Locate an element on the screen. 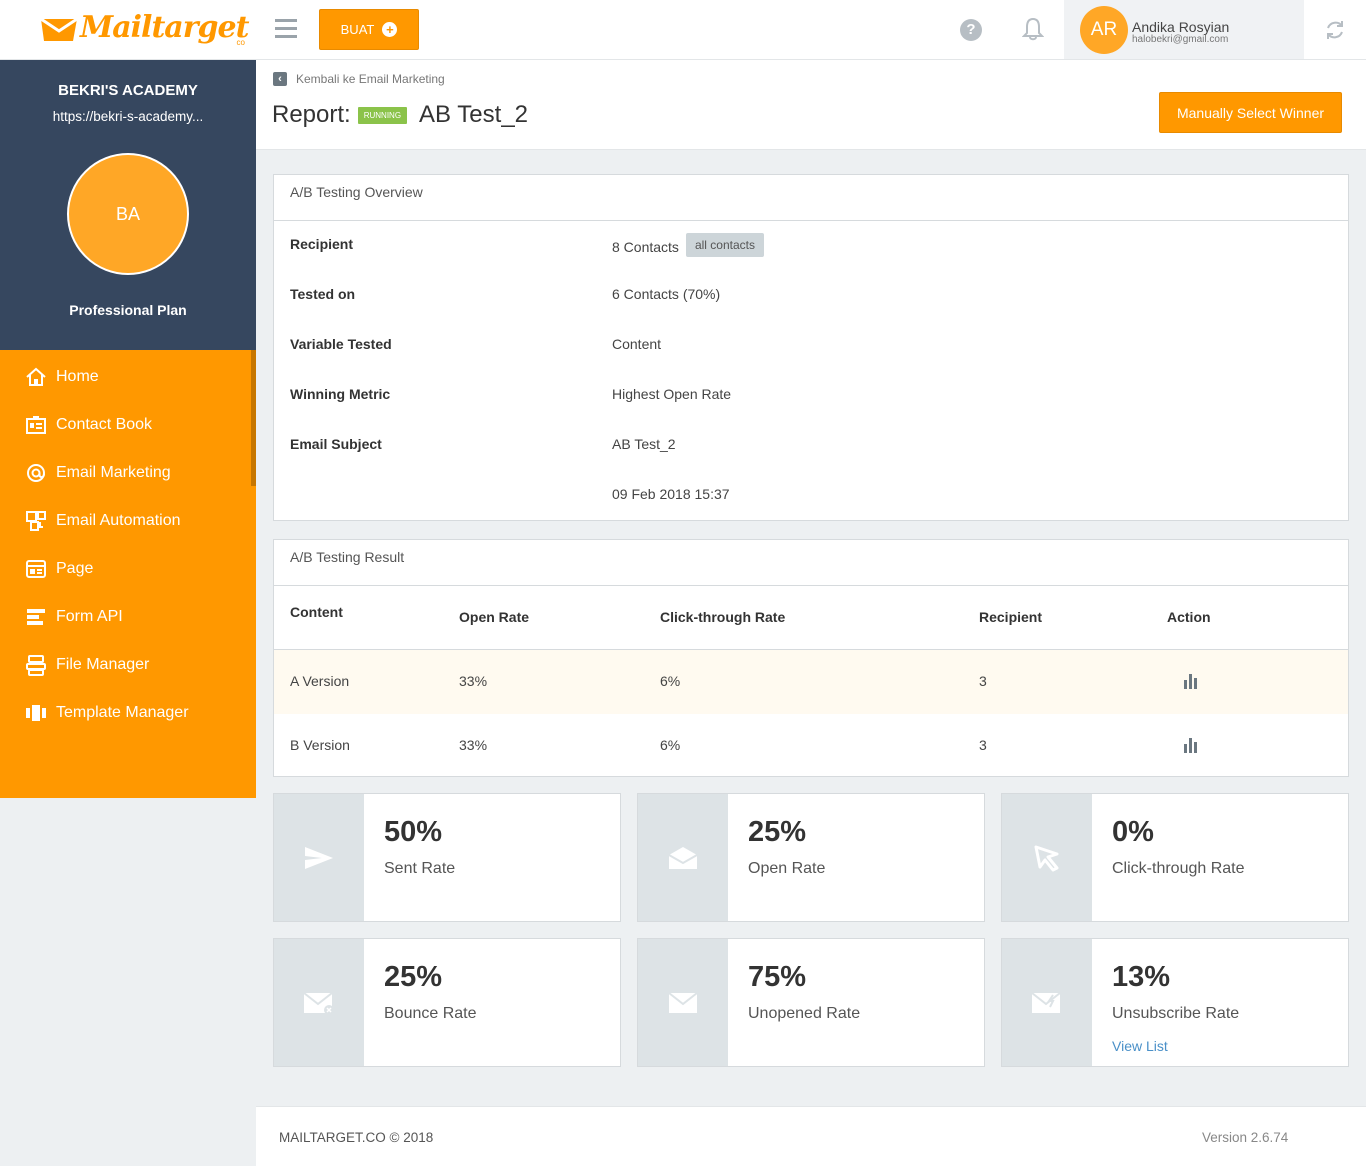  open-mail-icon is located at coordinates (683, 857).